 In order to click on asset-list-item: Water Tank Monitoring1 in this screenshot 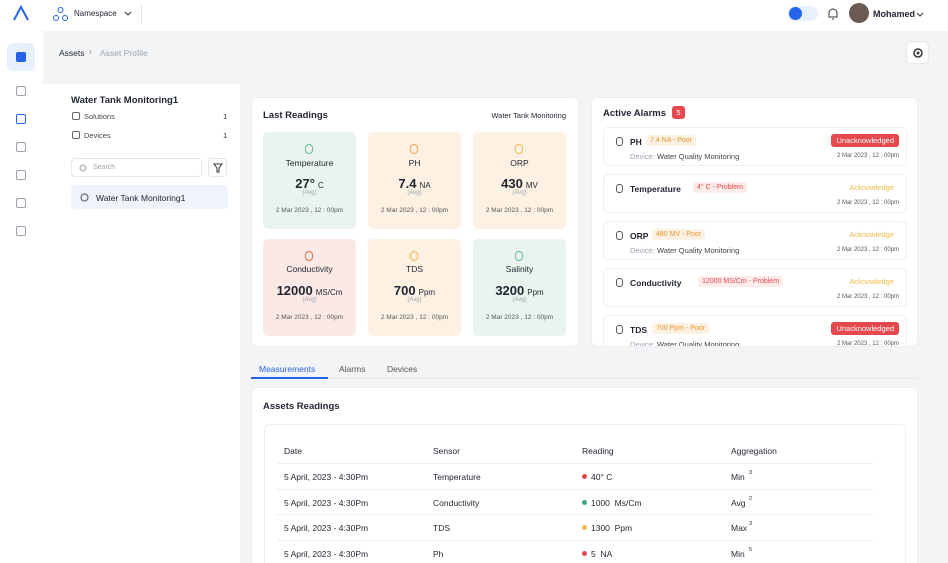, I will do `click(149, 197)`.